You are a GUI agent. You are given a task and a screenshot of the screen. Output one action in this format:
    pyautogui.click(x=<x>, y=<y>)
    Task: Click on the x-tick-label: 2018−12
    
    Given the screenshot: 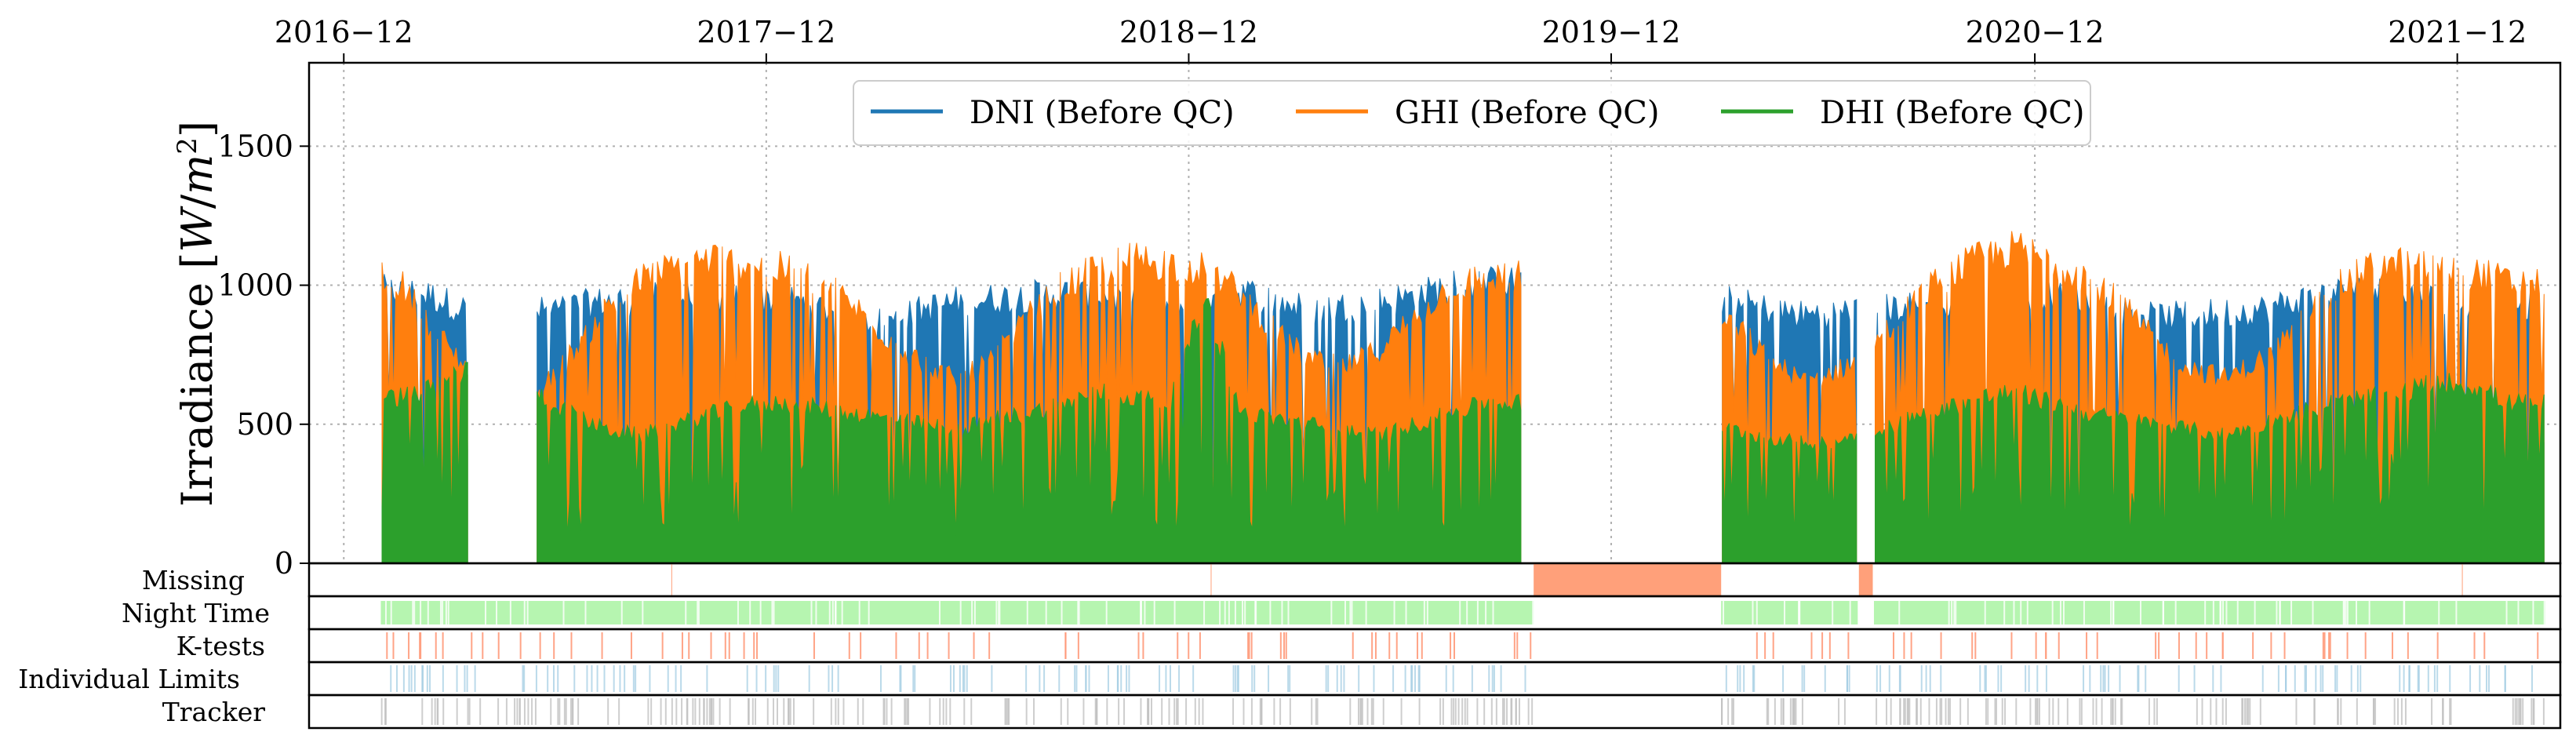 What is the action you would take?
    pyautogui.click(x=1188, y=32)
    